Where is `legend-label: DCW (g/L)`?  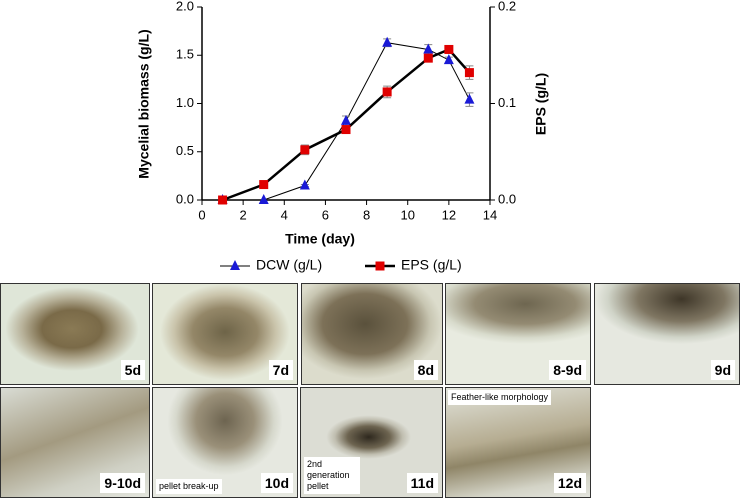 legend-label: DCW (g/L) is located at coordinates (289, 265).